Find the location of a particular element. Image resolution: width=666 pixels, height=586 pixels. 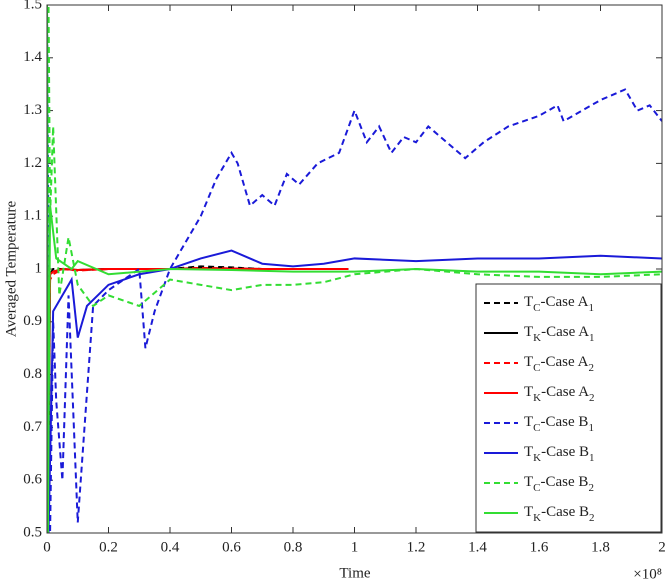

legend-label: TC-Case A2 is located at coordinates (559, 363).